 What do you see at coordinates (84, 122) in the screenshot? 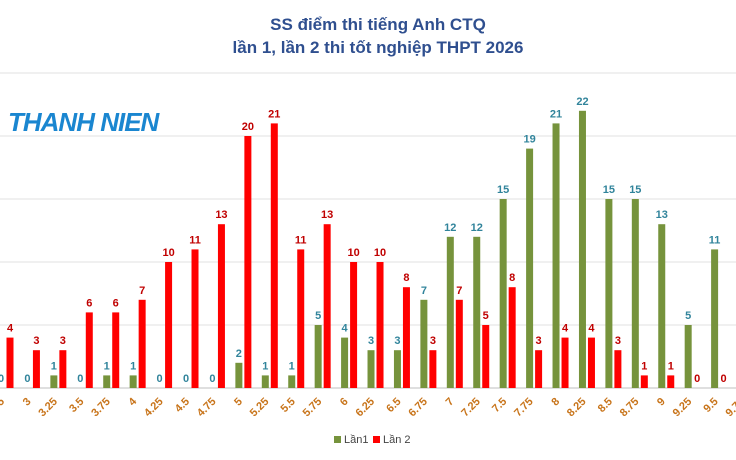
I see `watermark-logo: THANH NIEN` at bounding box center [84, 122].